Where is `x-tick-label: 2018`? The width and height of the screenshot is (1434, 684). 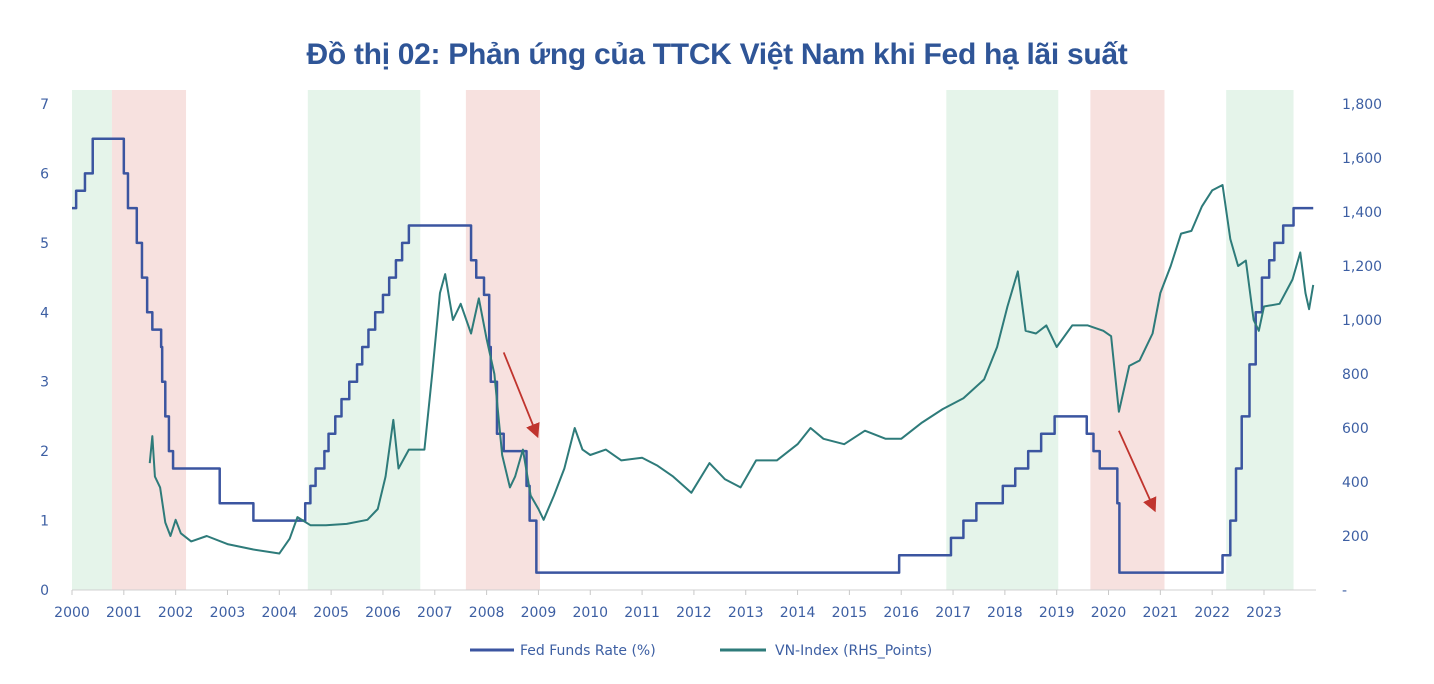 x-tick-label: 2018 is located at coordinates (1005, 613).